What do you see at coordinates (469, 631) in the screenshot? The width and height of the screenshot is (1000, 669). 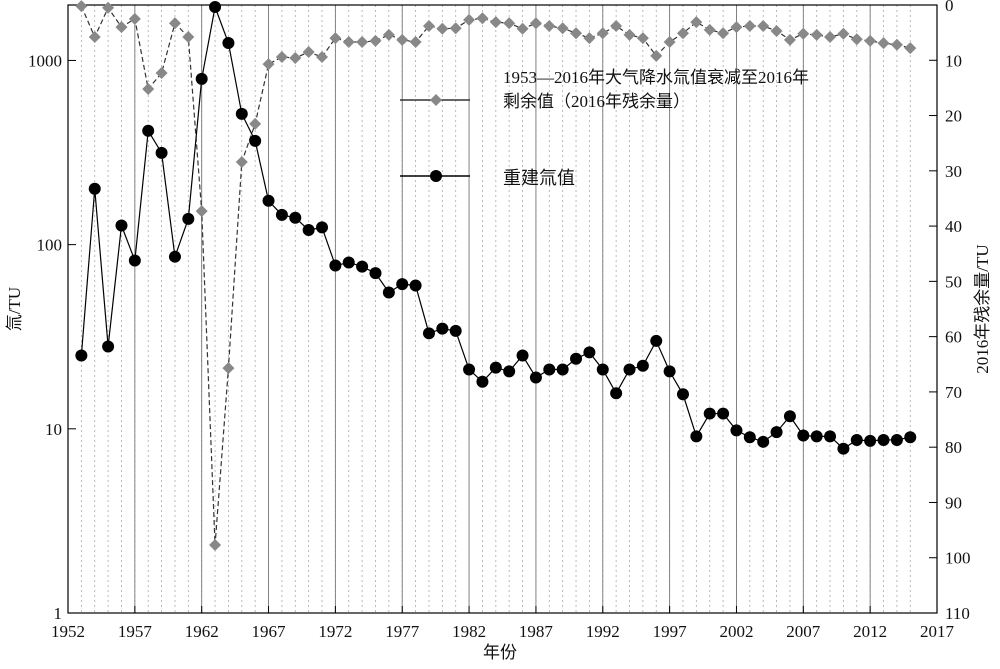 I see `x-tick-label: 1982` at bounding box center [469, 631].